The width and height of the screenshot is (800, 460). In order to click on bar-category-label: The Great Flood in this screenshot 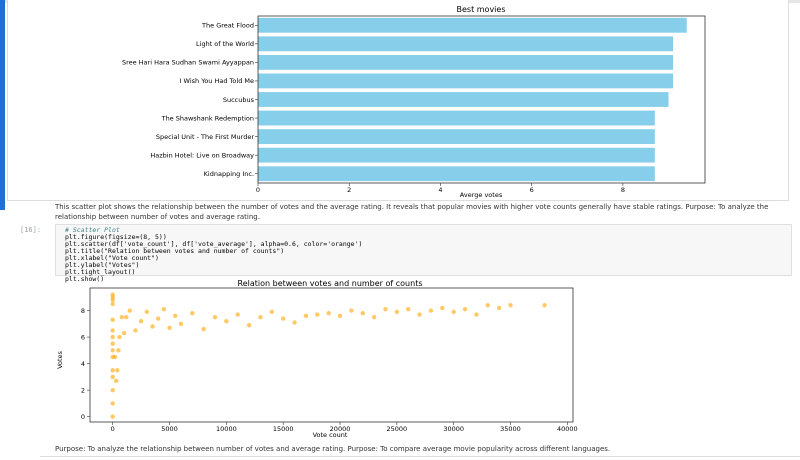, I will do `click(227, 26)`.